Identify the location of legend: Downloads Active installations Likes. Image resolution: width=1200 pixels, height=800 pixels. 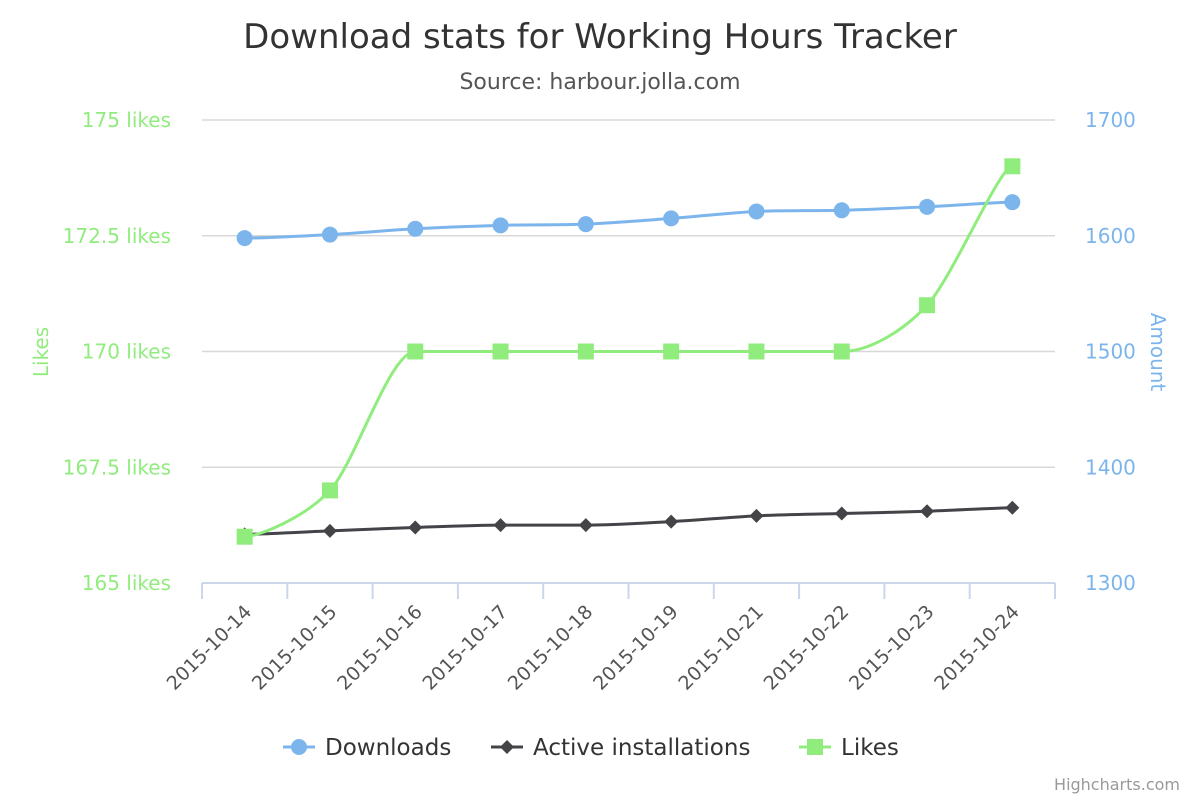
(591, 748).